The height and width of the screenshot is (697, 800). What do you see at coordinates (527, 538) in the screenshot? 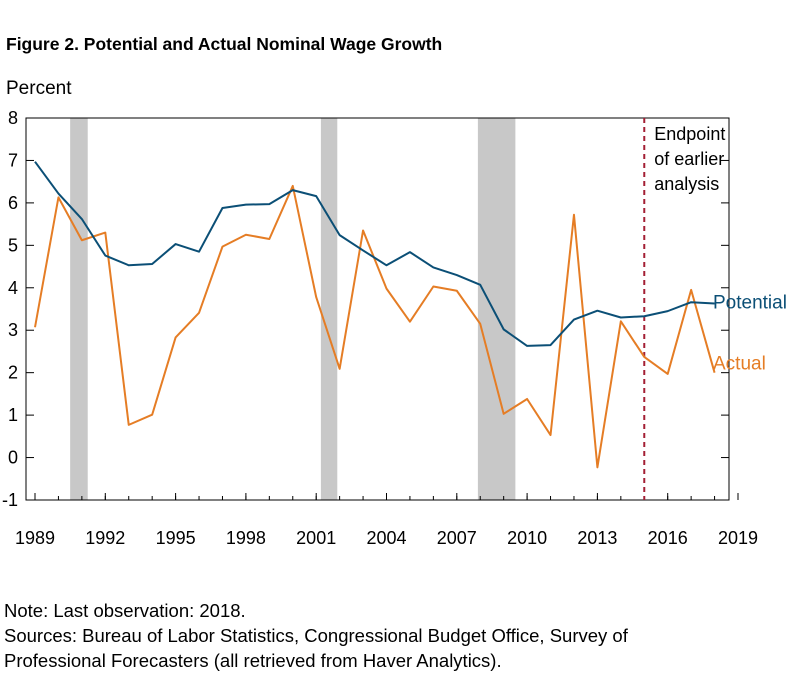
I see `x-tick-label: 2010` at bounding box center [527, 538].